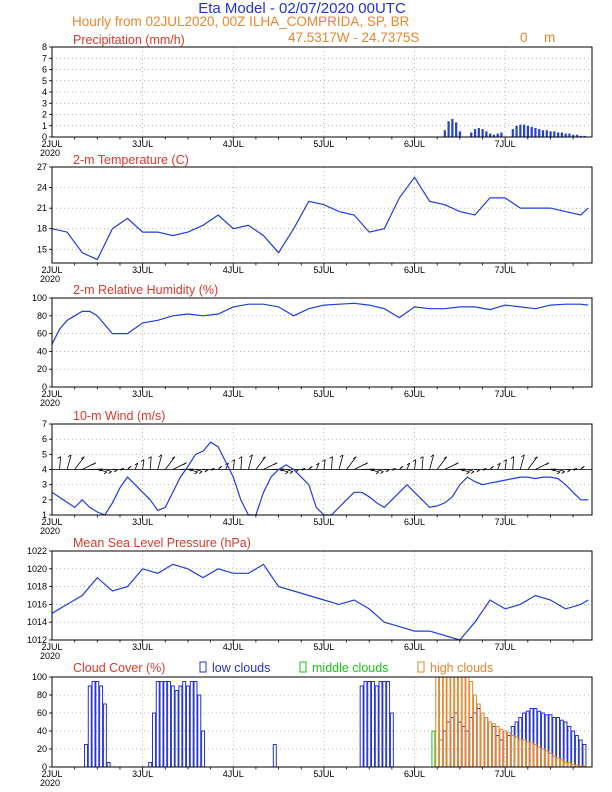  Describe the element at coordinates (421, 667) in the screenshot. I see `legend-high-swatch` at that location.